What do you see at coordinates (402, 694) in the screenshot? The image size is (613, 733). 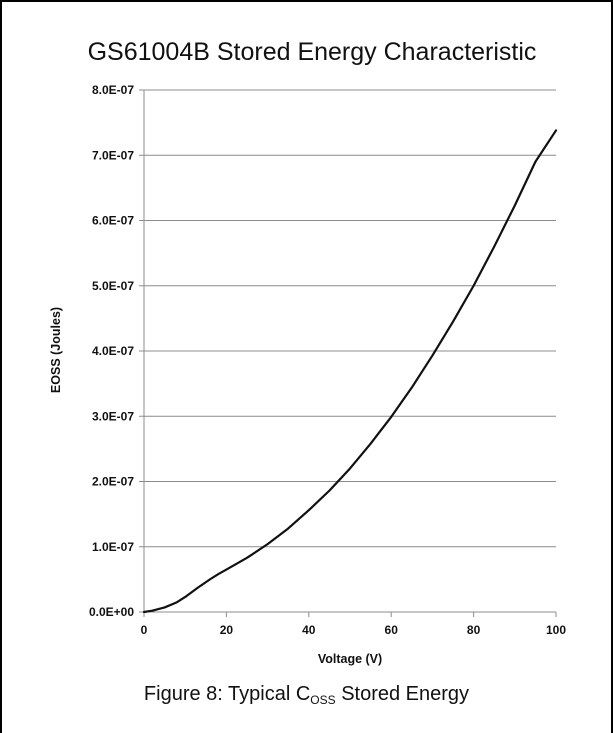 I see `caption-suffix: Stored Energy` at bounding box center [402, 694].